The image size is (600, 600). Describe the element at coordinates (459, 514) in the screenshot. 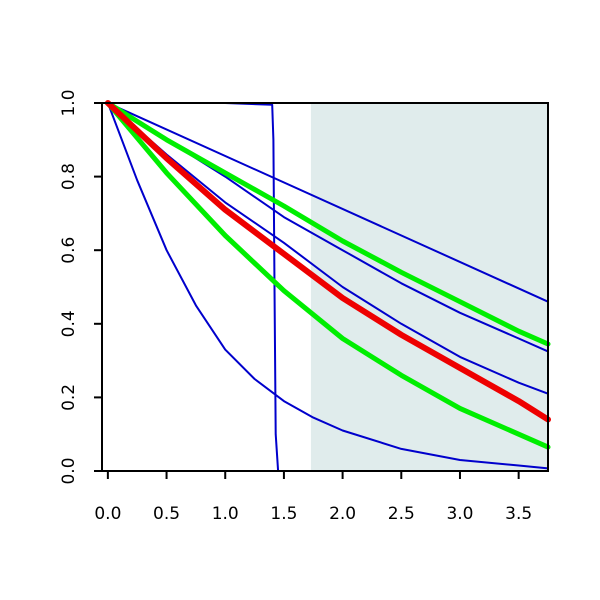

I see `x-tick-label: 3.0` at that location.